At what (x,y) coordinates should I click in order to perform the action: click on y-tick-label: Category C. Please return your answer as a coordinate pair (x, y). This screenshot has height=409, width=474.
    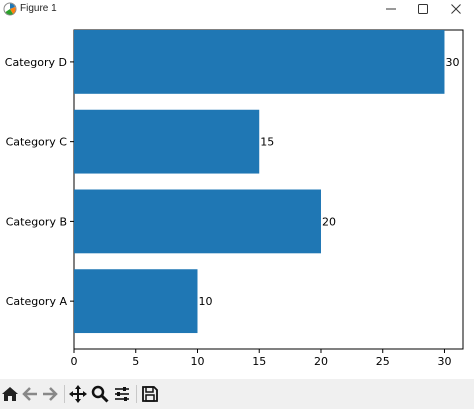
    Looking at the image, I should click on (37, 142).